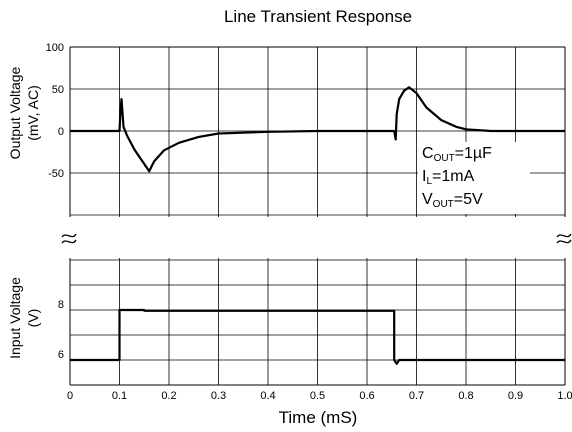 The image size is (572, 432). I want to click on x-tick-label: 0.5, so click(317, 396).